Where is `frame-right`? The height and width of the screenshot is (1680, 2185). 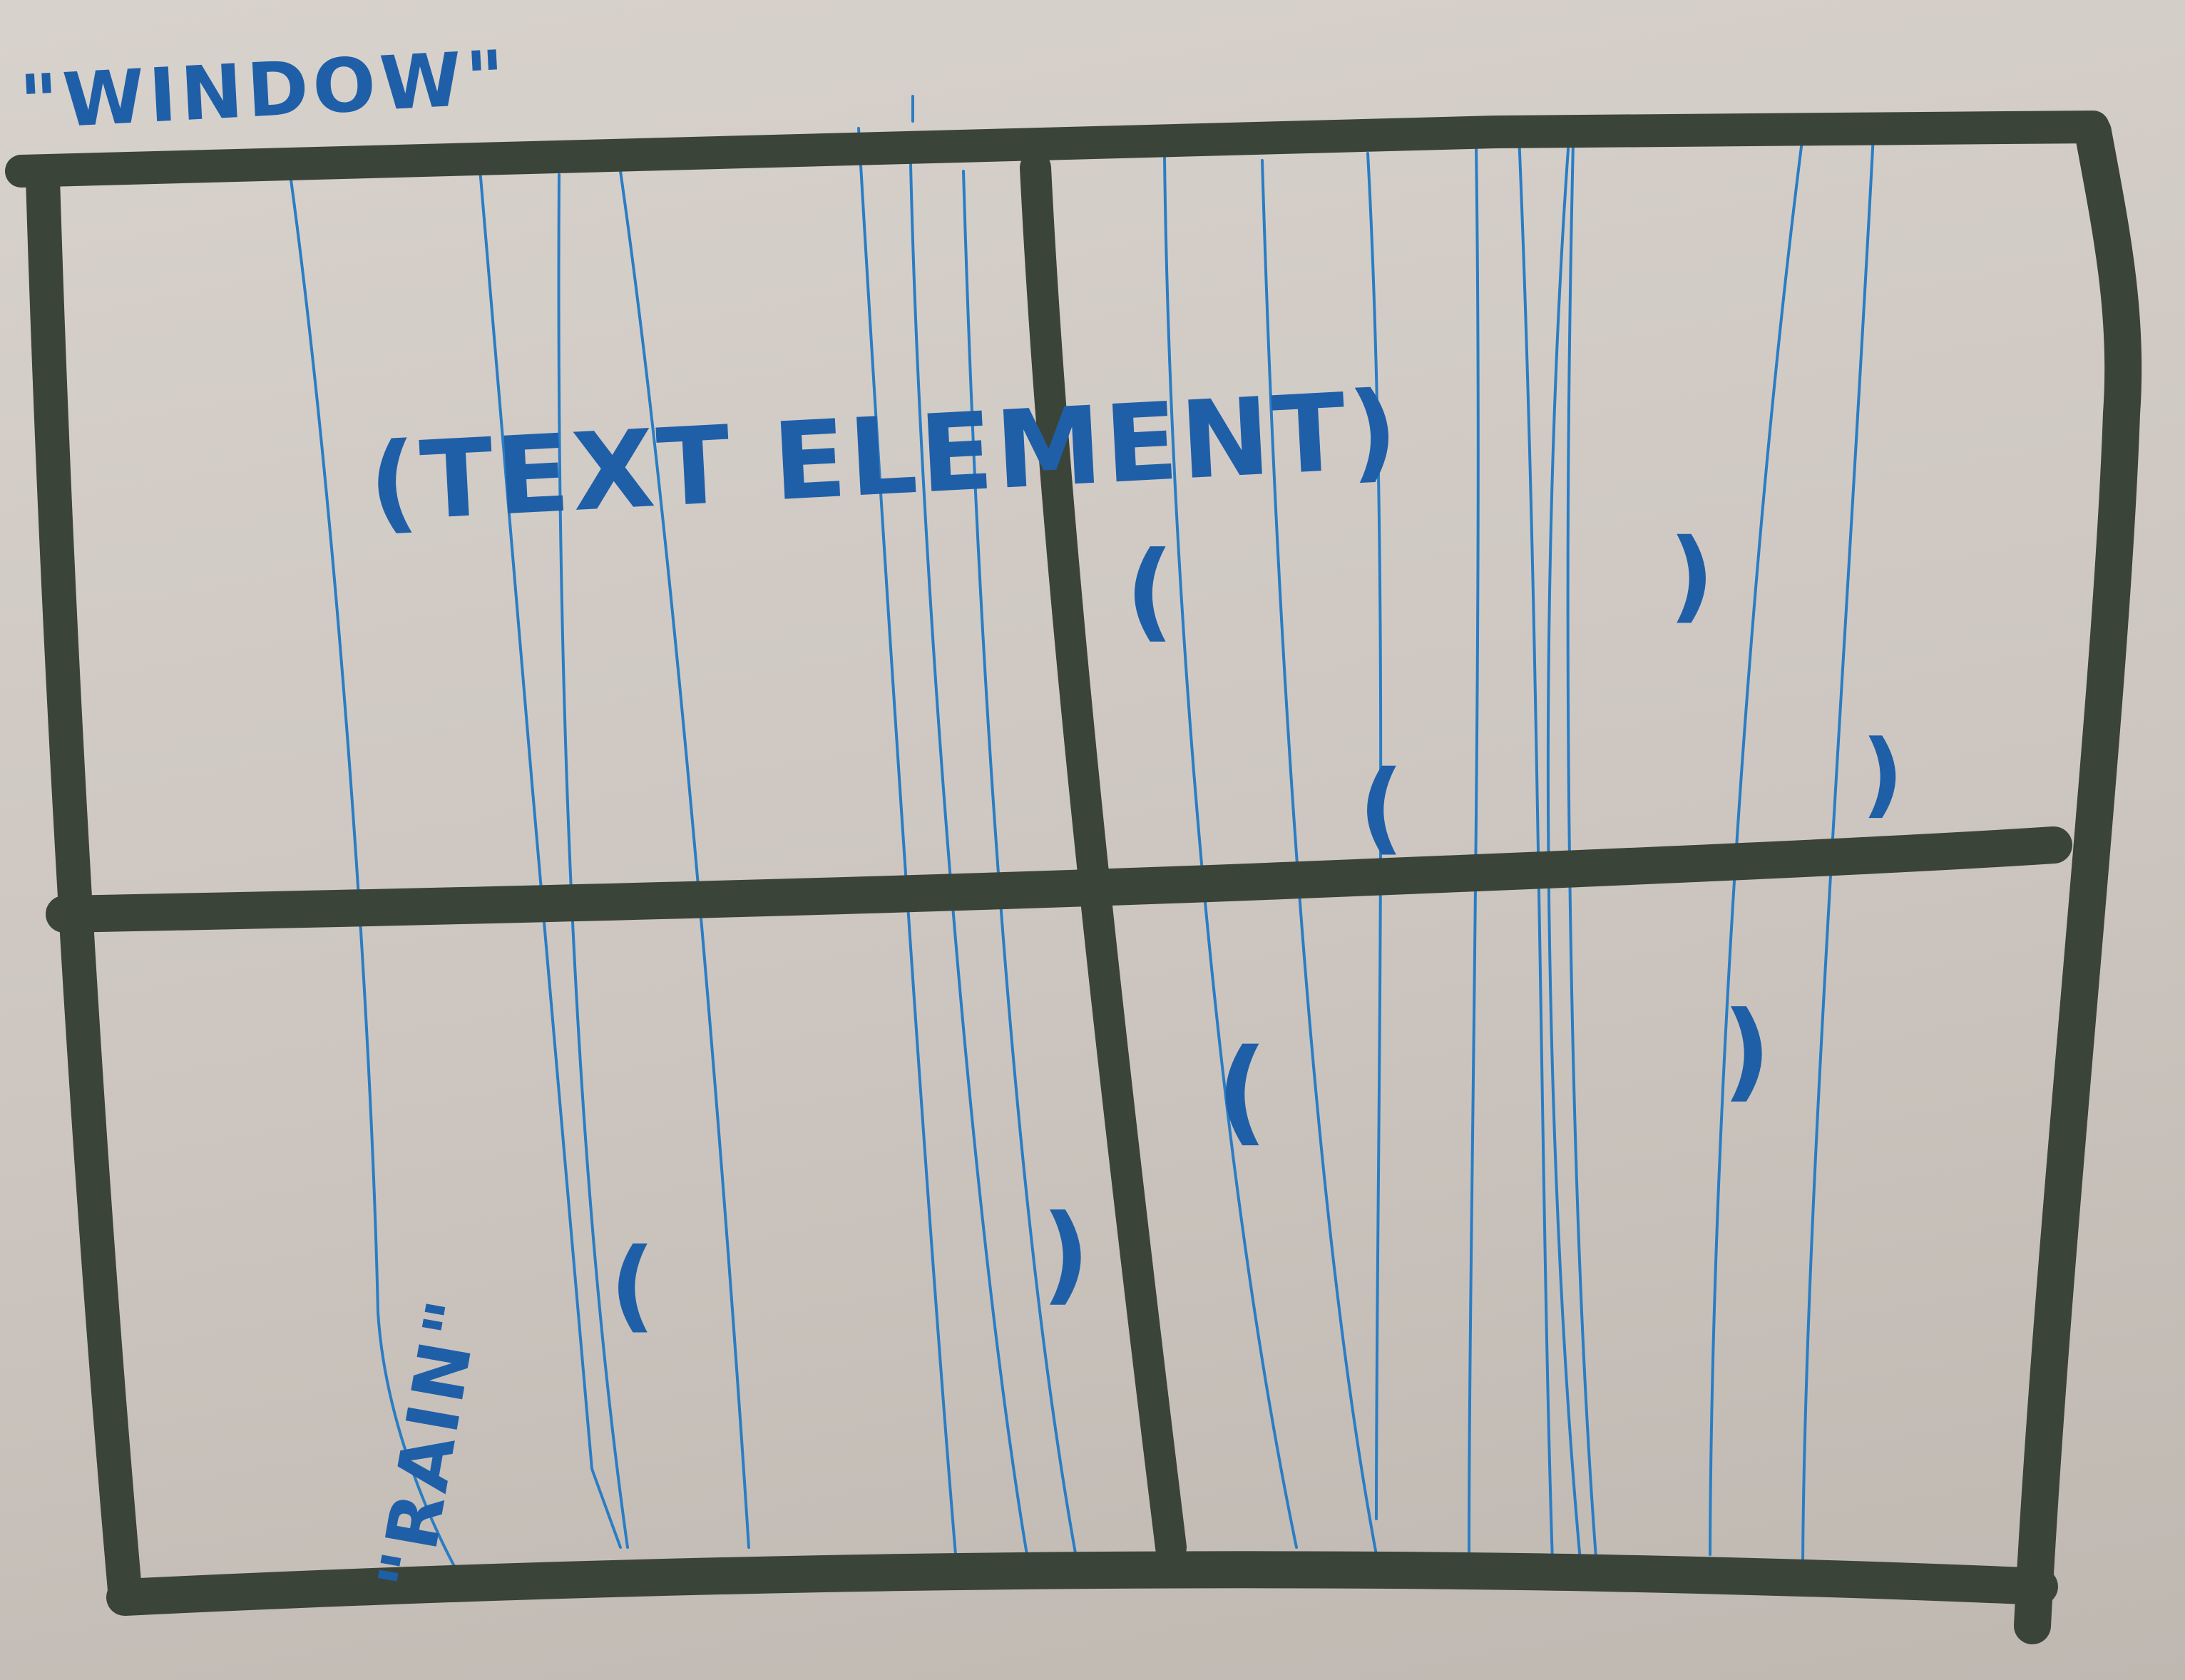
frame-right is located at coordinates (2078, 878).